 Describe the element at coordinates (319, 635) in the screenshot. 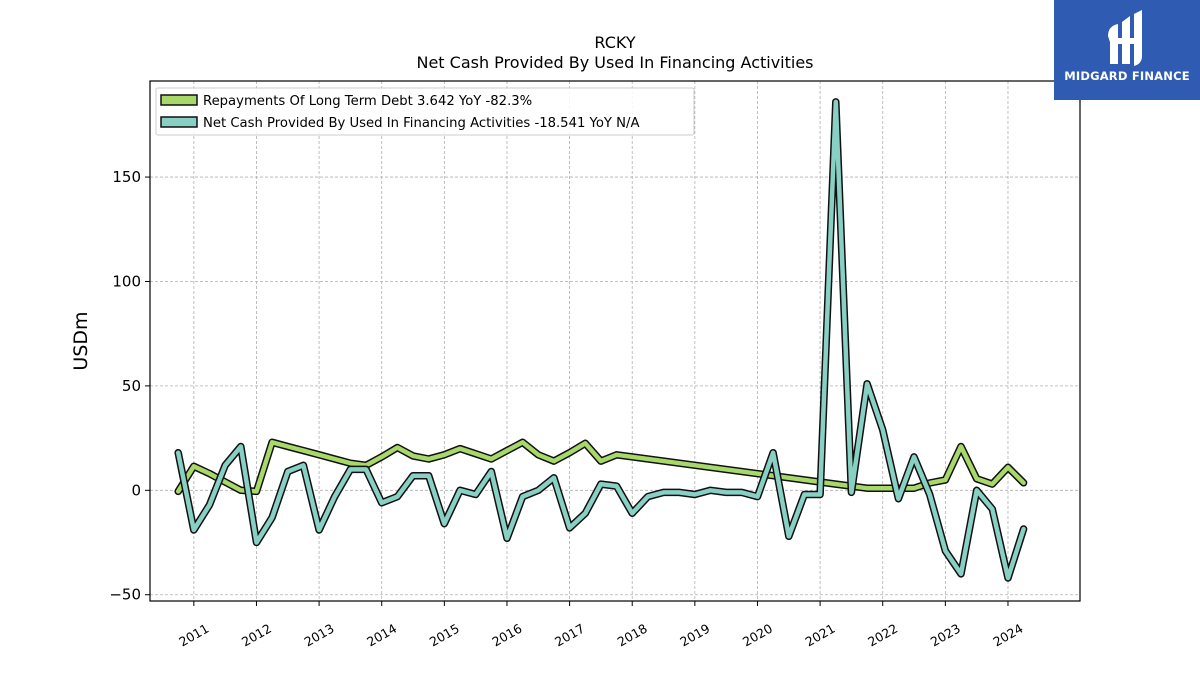

I see `x-tick-label: 2013` at that location.